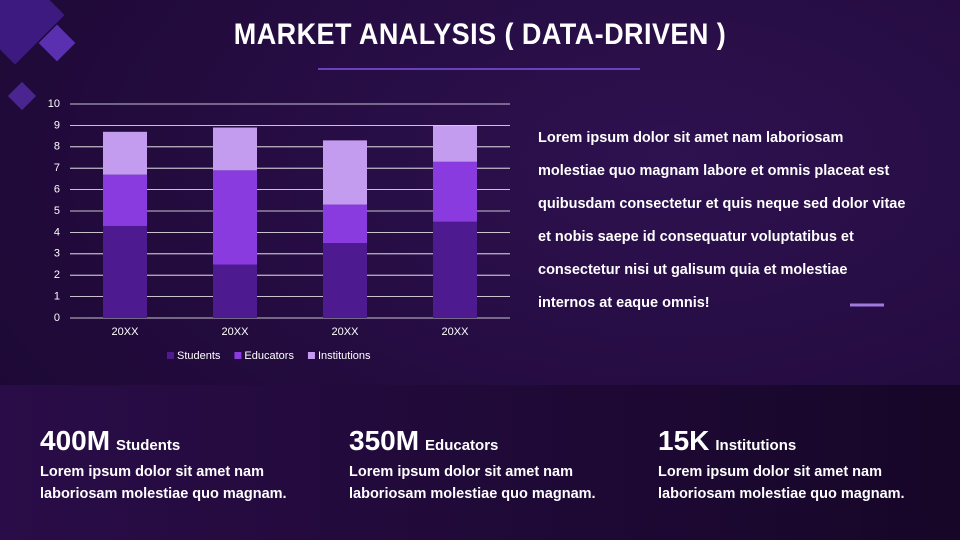 Image resolution: width=960 pixels, height=540 pixels. What do you see at coordinates (57, 275) in the screenshot?
I see `y-tick-label: 2` at bounding box center [57, 275].